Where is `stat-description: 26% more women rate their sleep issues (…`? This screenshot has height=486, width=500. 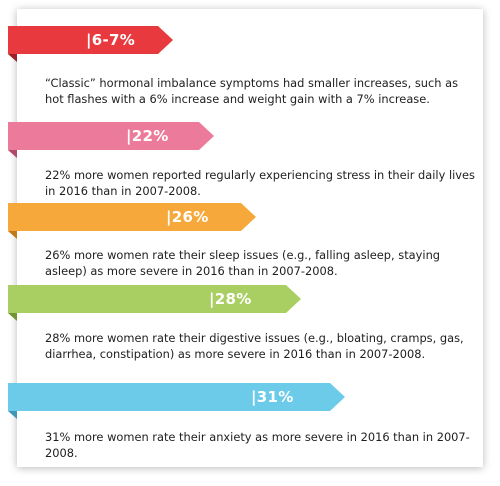 stat-description: 26% more women rate their sleep issues (… is located at coordinates (243, 263).